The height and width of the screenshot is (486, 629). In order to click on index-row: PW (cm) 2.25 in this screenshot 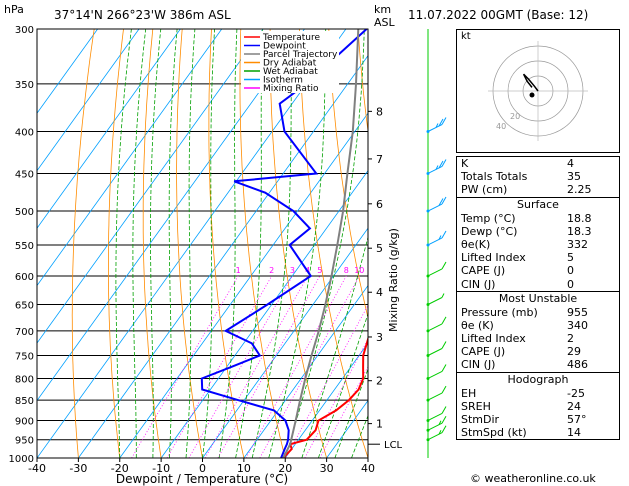, I will do `click(538, 189)`.